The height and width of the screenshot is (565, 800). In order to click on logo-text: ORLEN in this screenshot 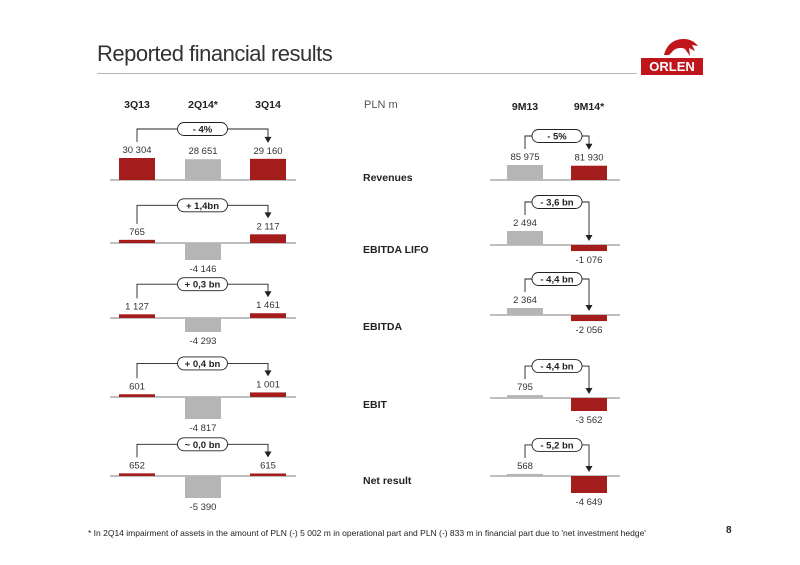, I will do `click(672, 66)`.